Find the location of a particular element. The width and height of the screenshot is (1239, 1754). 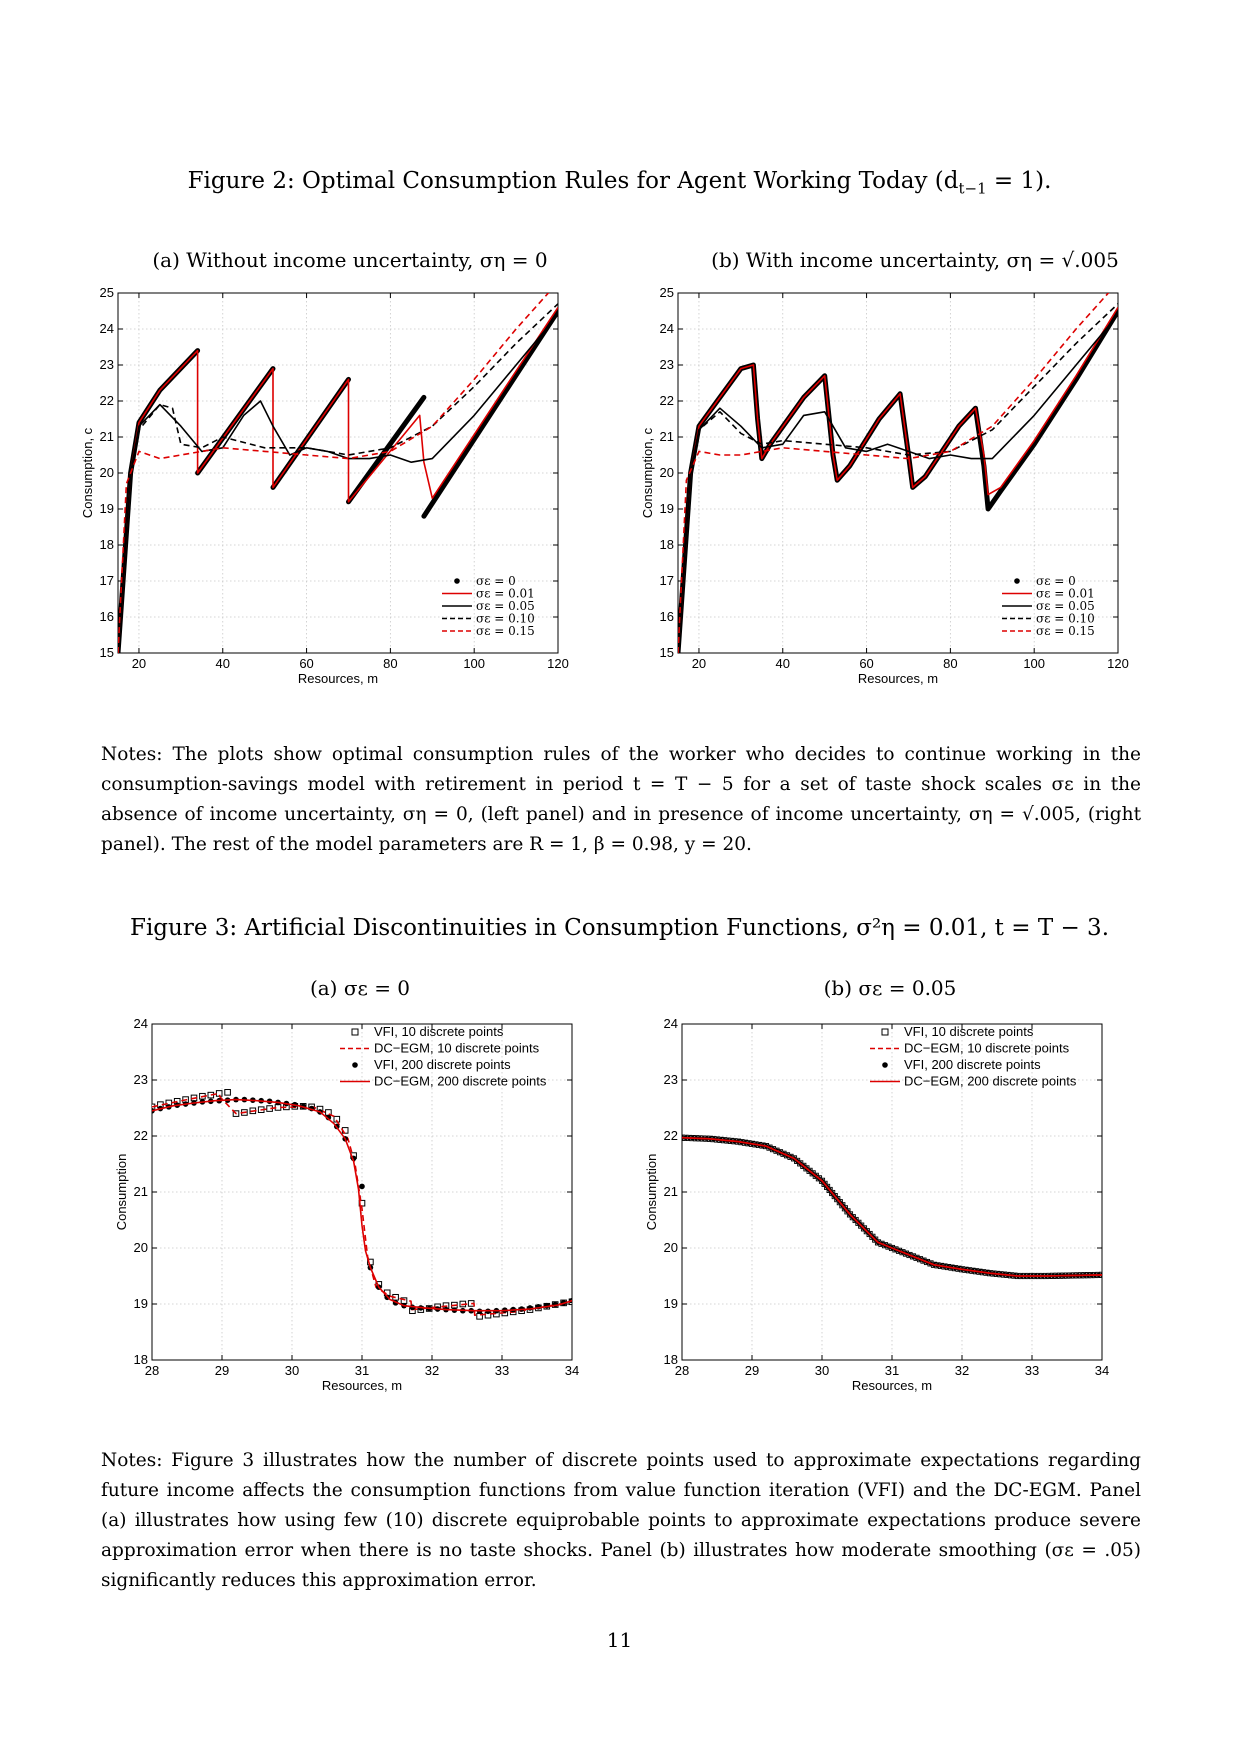

y-tick-label: 24 is located at coordinates (671, 1023).